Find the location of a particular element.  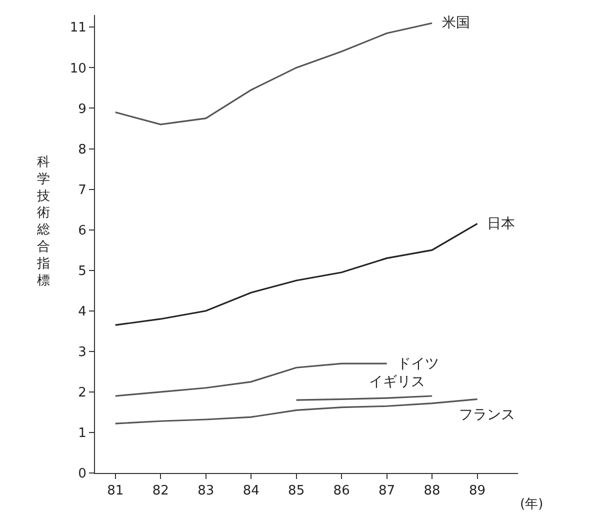

x-tick-label: 85 is located at coordinates (296, 491).